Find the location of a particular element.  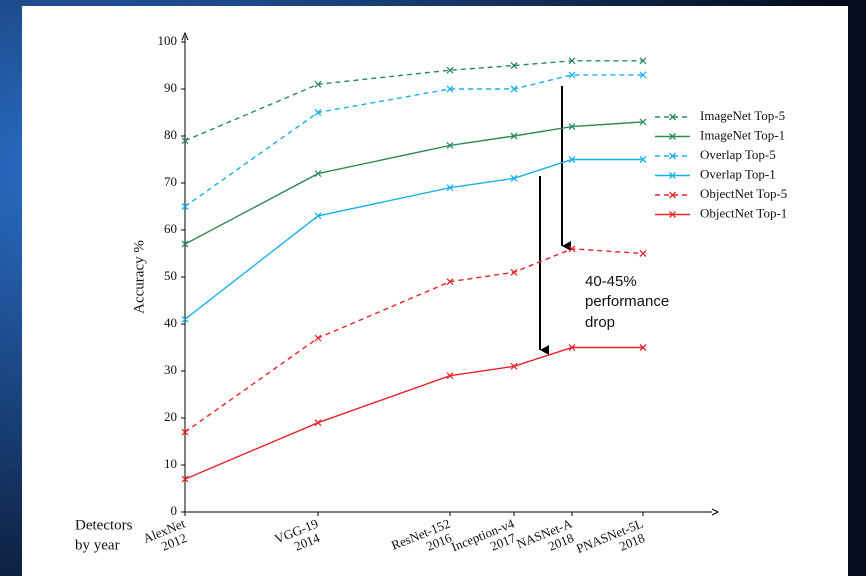

legend-label: ImageNet Top-1 is located at coordinates (742, 134).